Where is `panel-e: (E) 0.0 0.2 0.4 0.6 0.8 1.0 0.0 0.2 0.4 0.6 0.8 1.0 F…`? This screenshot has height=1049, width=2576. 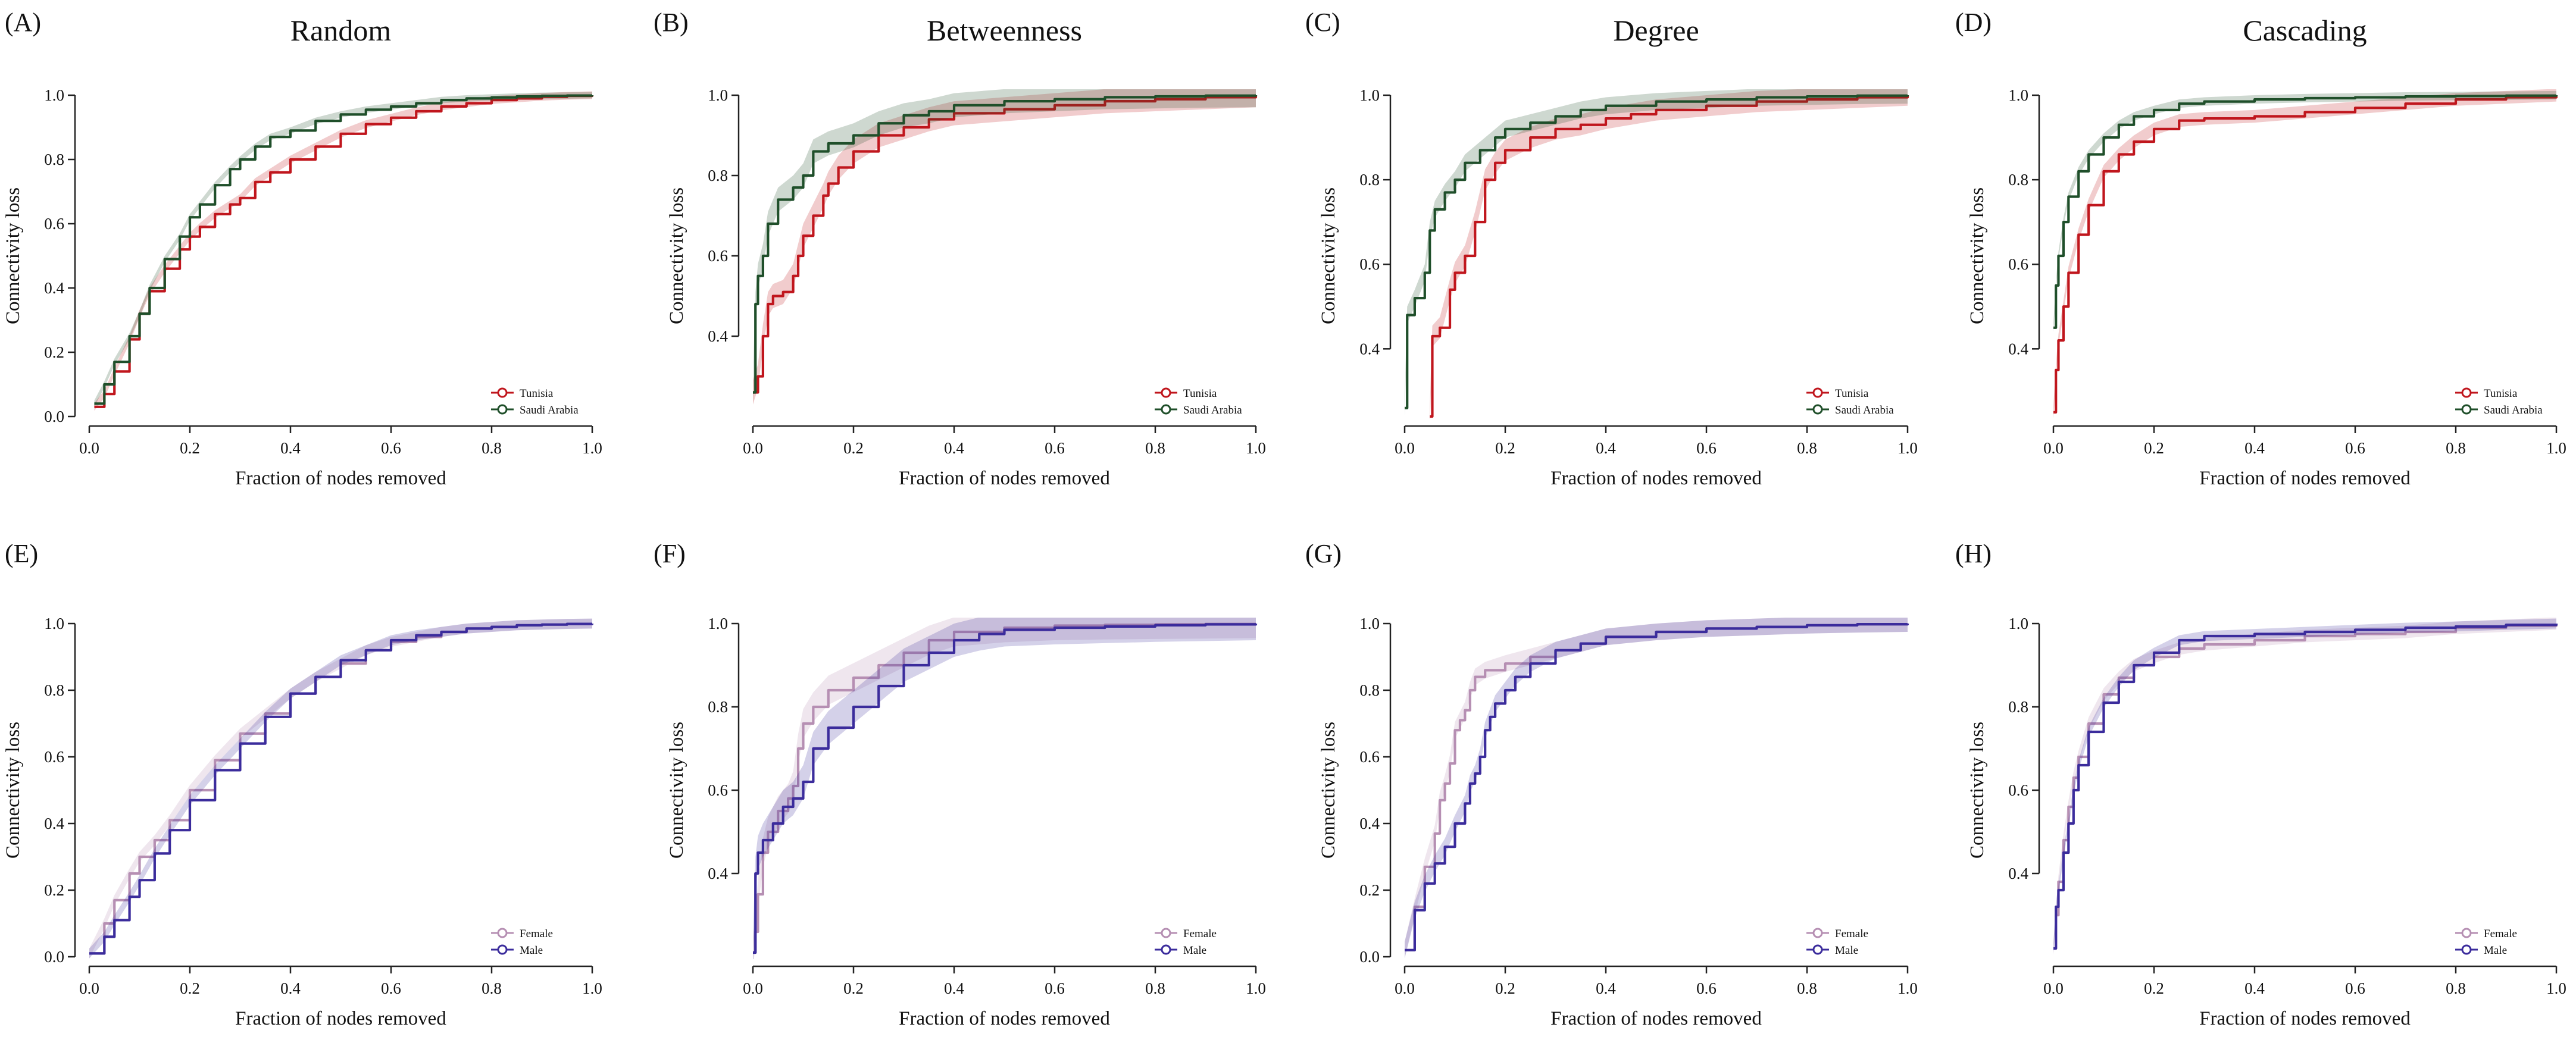 panel-e: (E) 0.0 0.2 0.4 0.6 0.8 1.0 0.0 0.2 0.4 0.6 0.8 1.0 F… is located at coordinates (302, 784).